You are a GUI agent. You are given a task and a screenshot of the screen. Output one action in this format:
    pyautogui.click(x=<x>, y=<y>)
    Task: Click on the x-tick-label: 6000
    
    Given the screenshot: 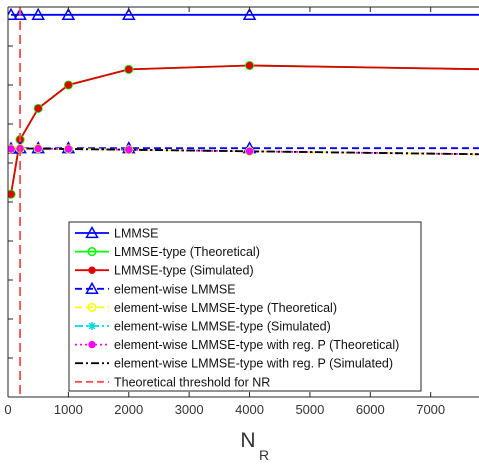 What is the action you would take?
    pyautogui.click(x=370, y=409)
    